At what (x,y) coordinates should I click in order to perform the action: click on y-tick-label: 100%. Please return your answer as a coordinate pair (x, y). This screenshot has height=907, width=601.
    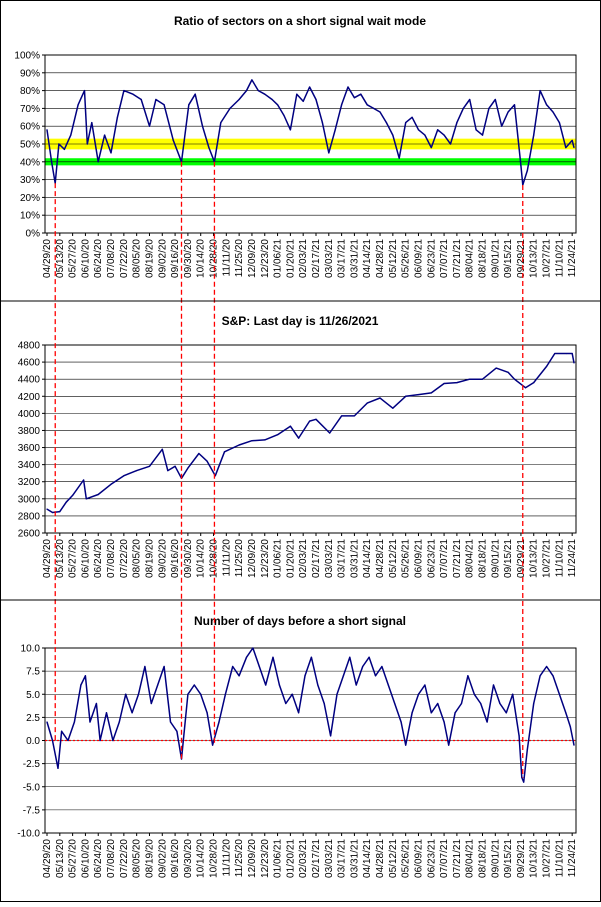
    Looking at the image, I should click on (27, 56).